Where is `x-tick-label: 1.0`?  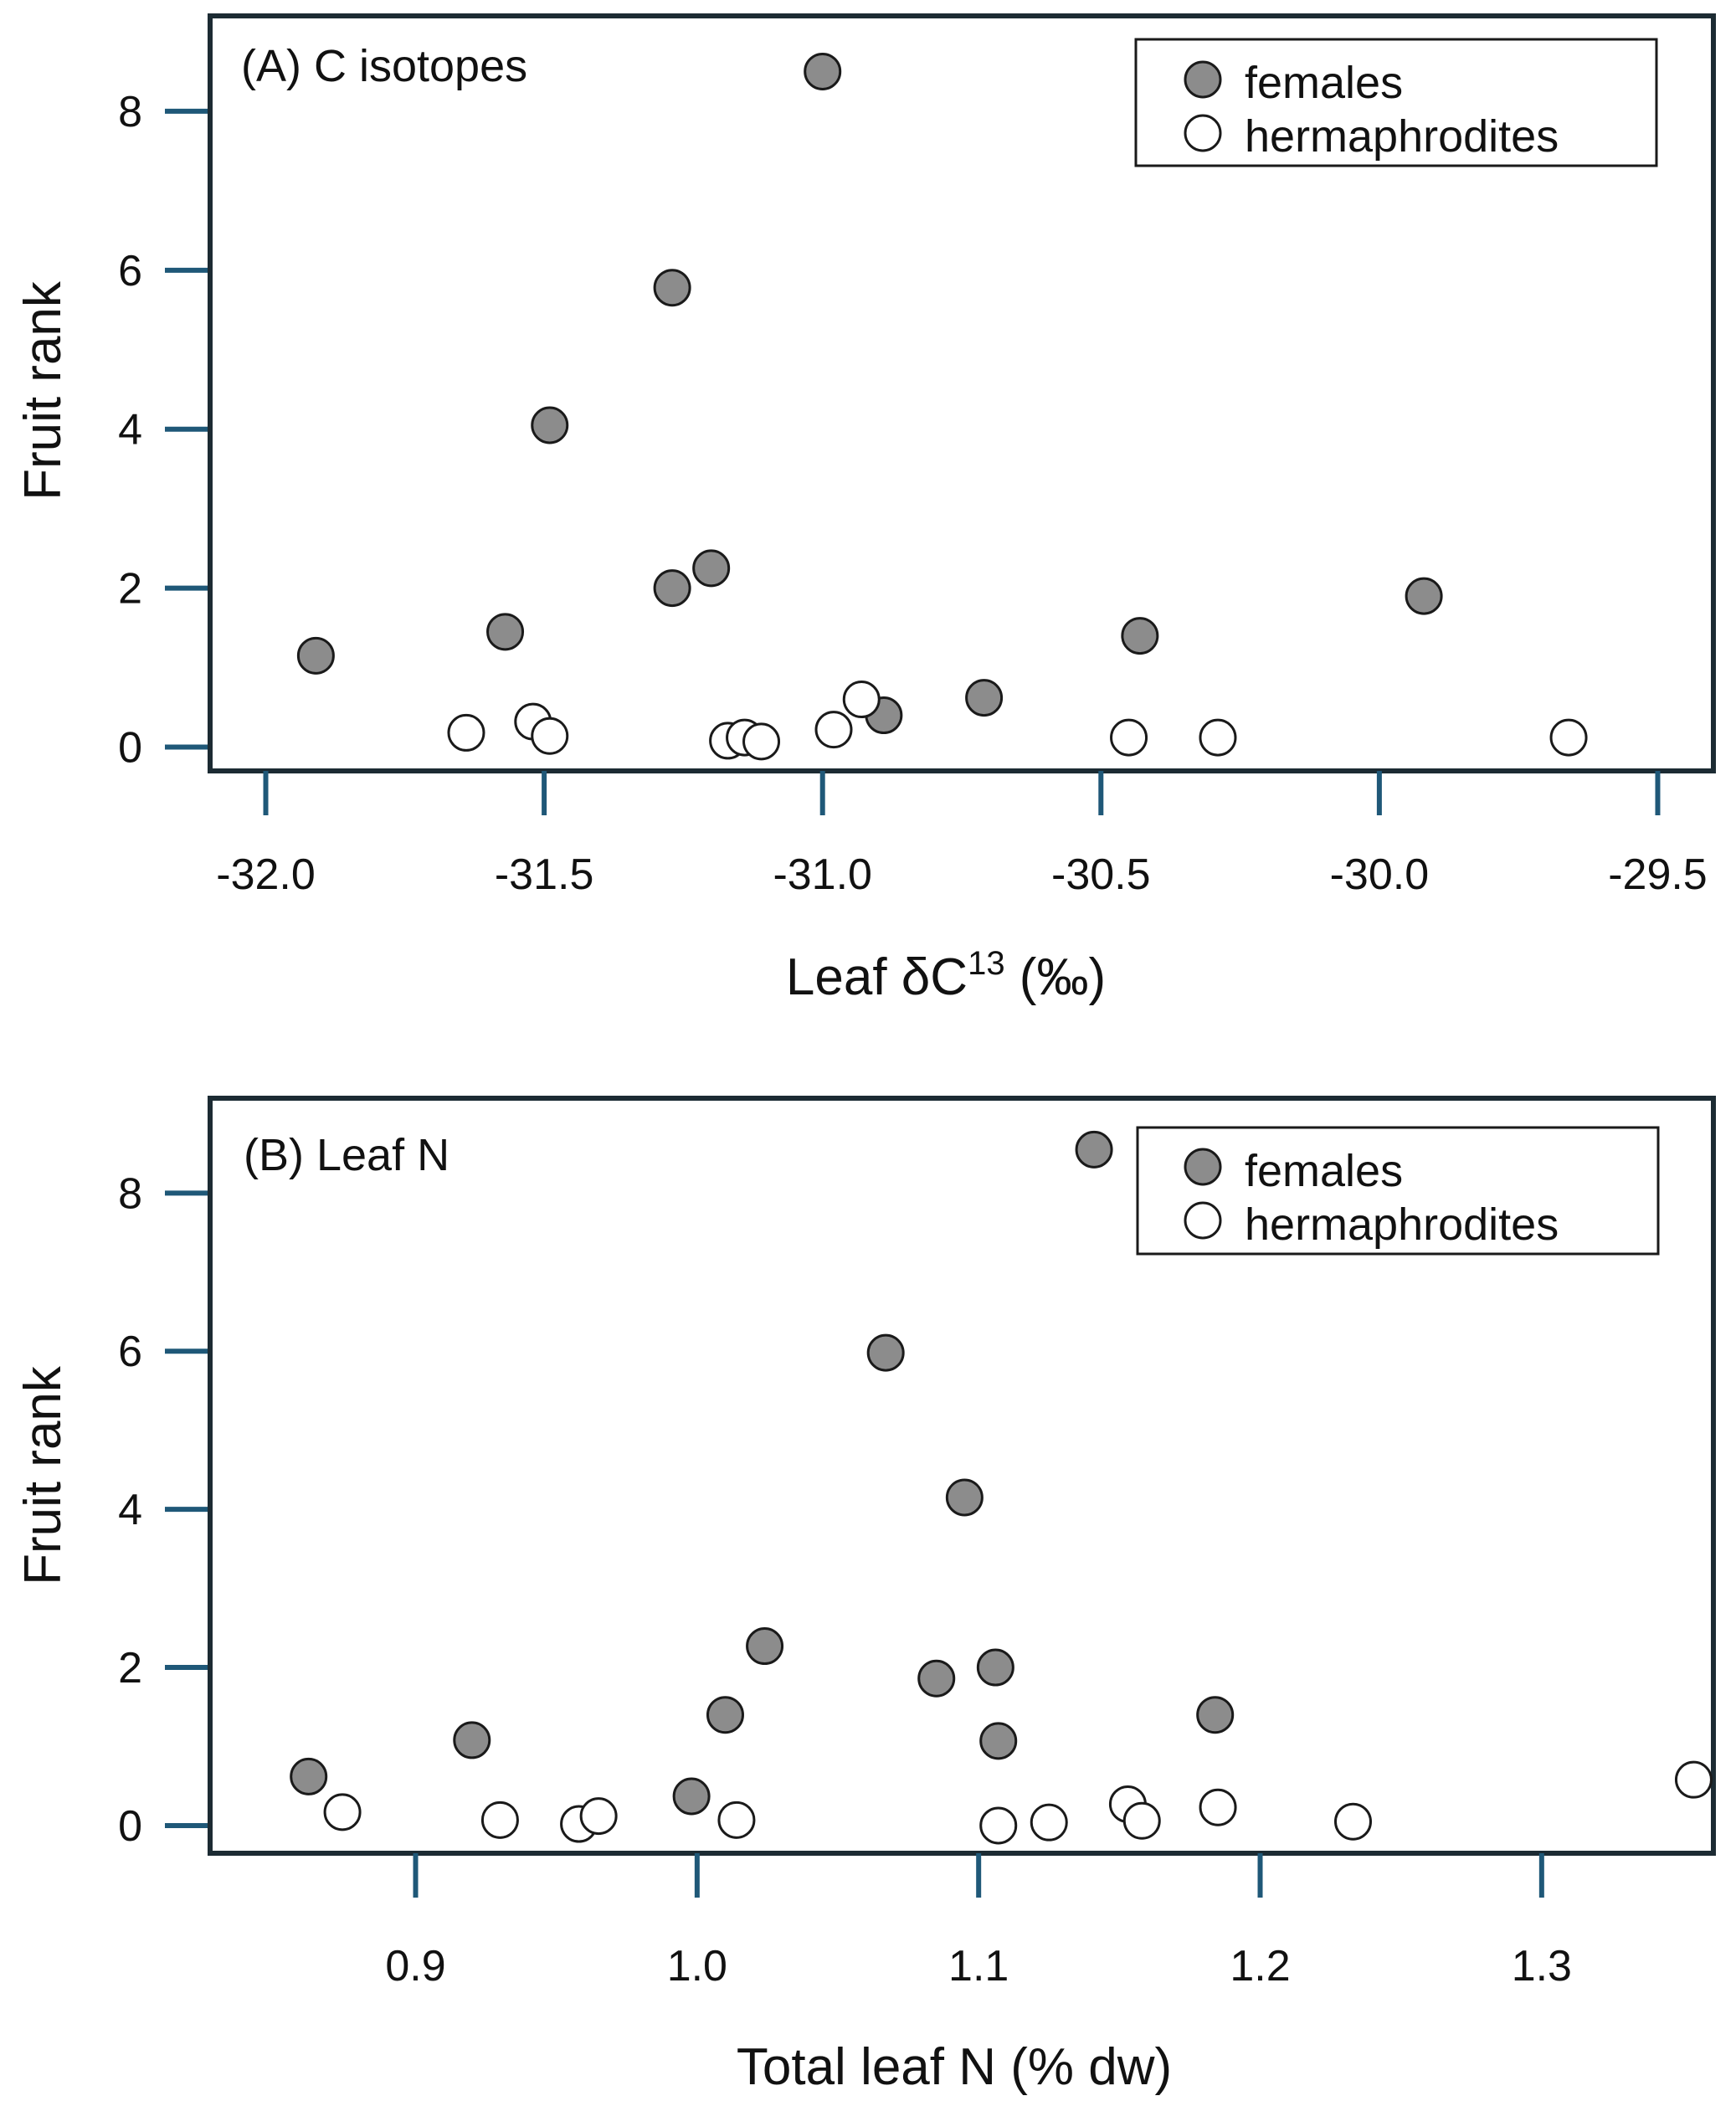 x-tick-label: 1.0 is located at coordinates (697, 1966).